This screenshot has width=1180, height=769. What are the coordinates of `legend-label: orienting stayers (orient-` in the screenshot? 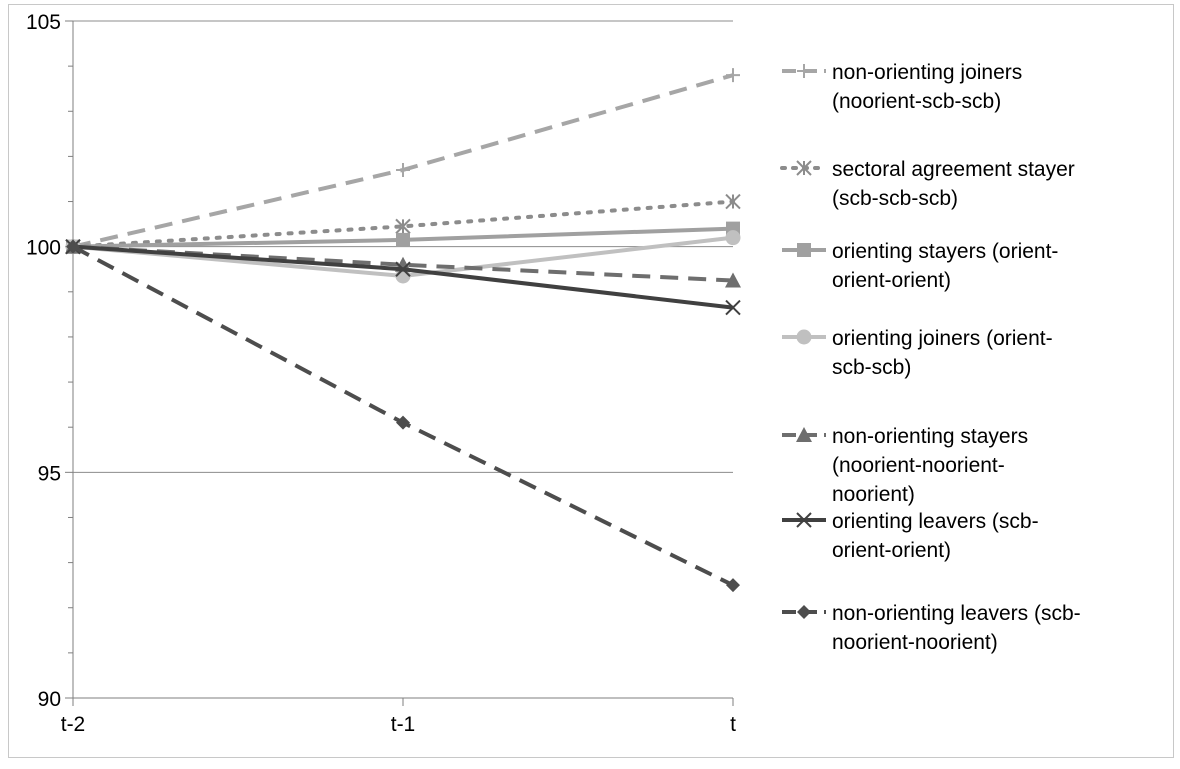 It's located at (945, 251).